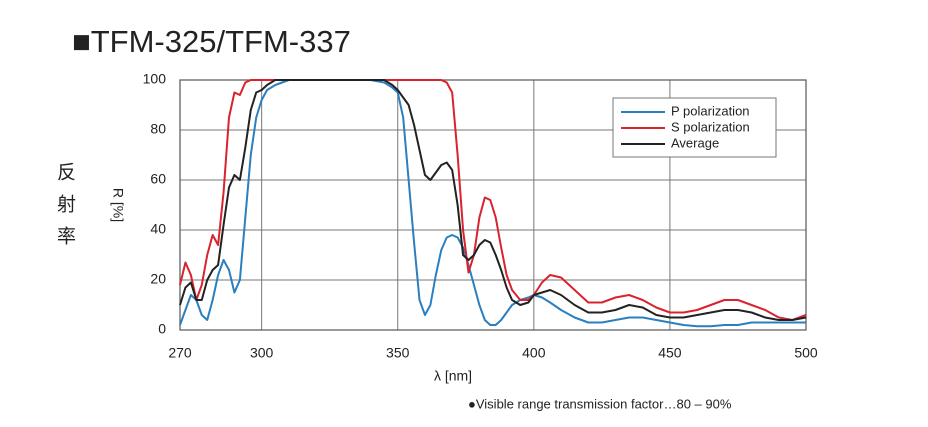 The width and height of the screenshot is (928, 427). I want to click on x-axis-label: λ [nm], so click(453, 376).